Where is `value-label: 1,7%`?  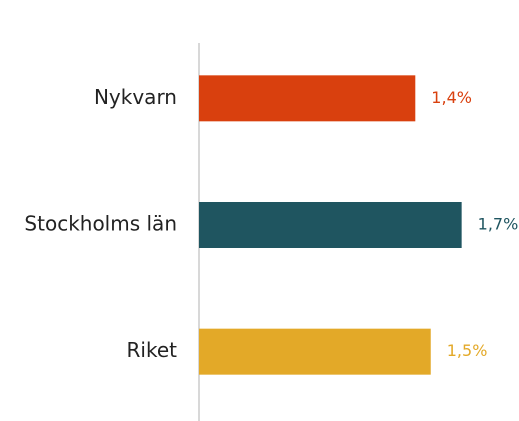
value-label: 1,7% is located at coordinates (498, 224).